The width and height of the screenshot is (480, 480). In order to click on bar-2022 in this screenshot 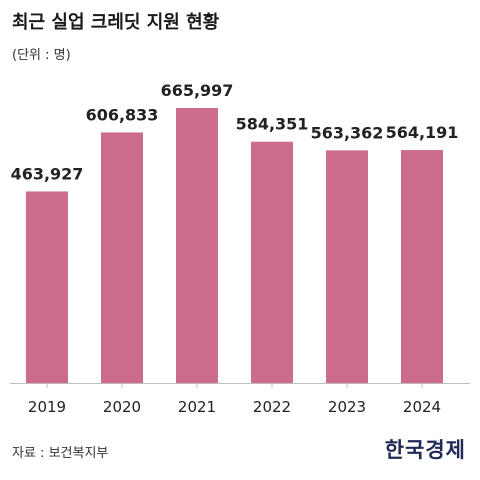, I will do `click(272, 262)`.